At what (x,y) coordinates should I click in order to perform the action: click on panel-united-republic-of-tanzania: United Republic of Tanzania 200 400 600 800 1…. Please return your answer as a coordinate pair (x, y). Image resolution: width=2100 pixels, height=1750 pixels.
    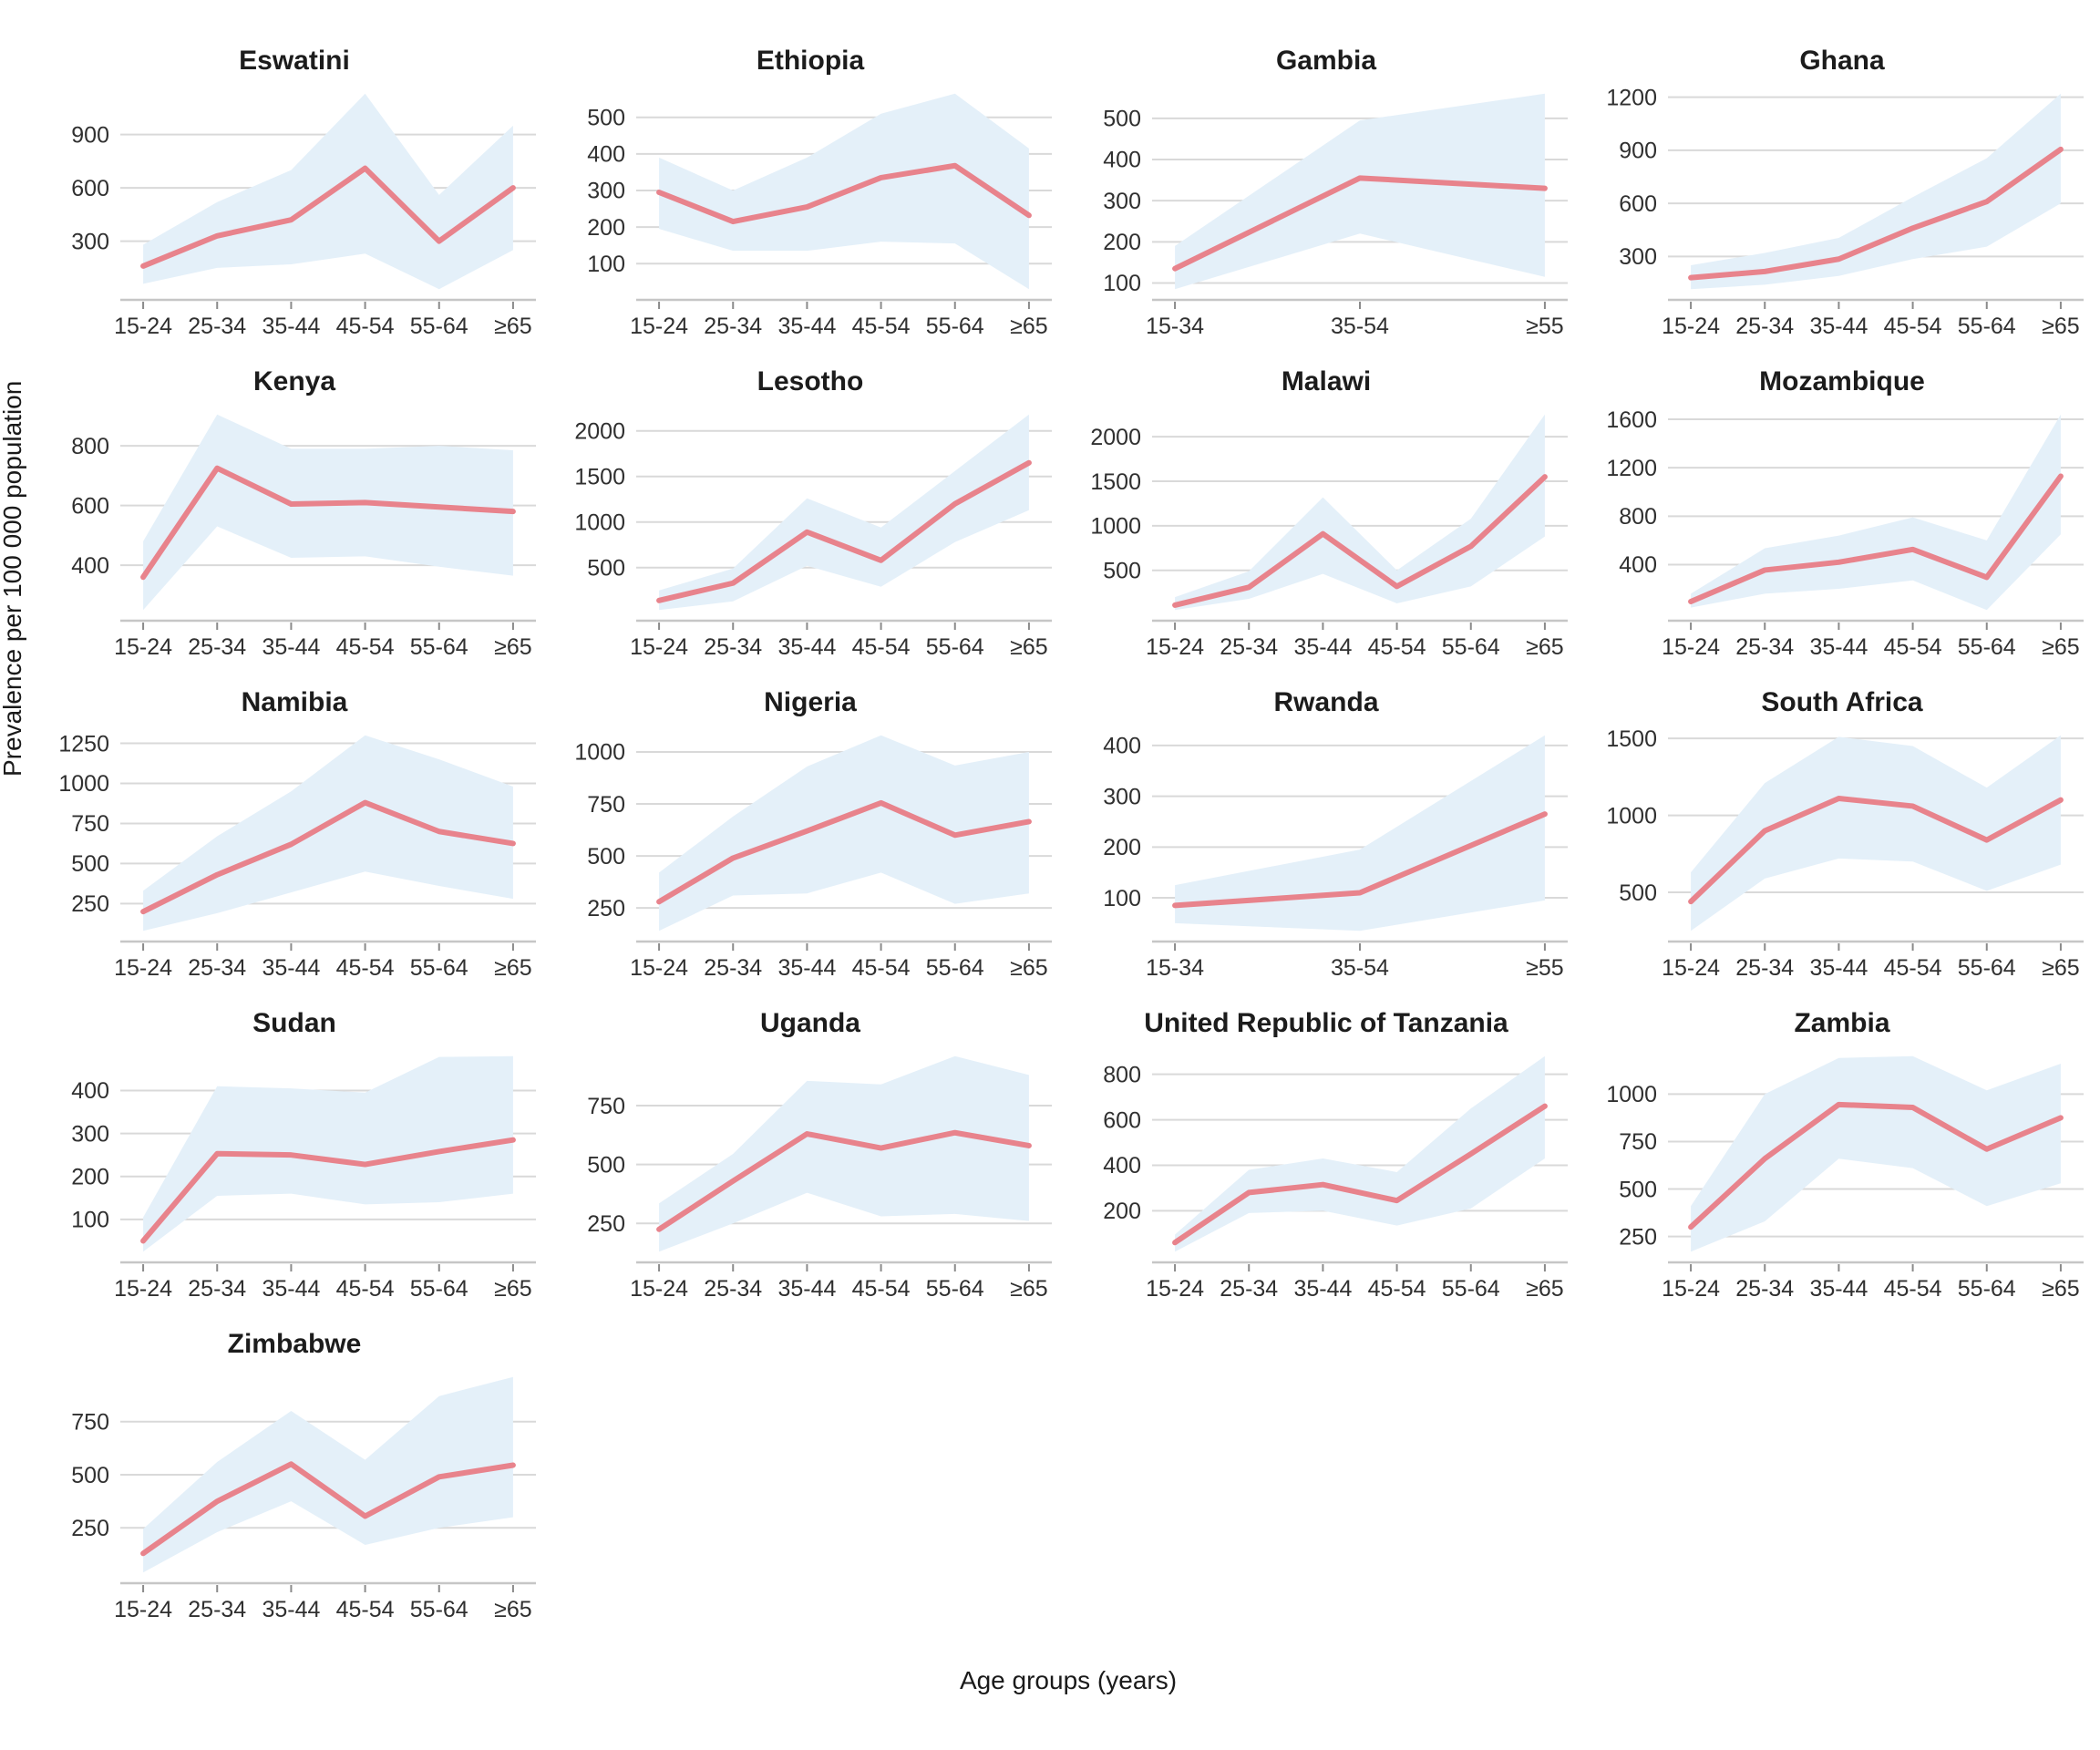
    Looking at the image, I should click on (1326, 1147).